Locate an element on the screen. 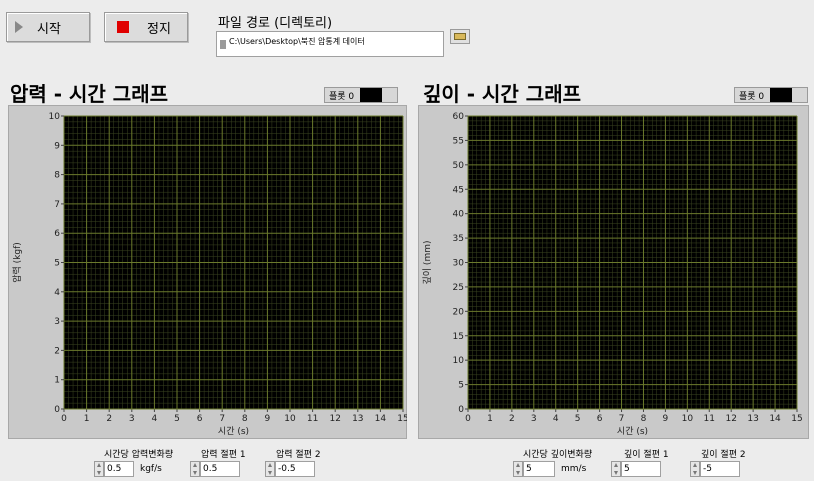  stop-button-label: 정지 is located at coordinates (159, 29).